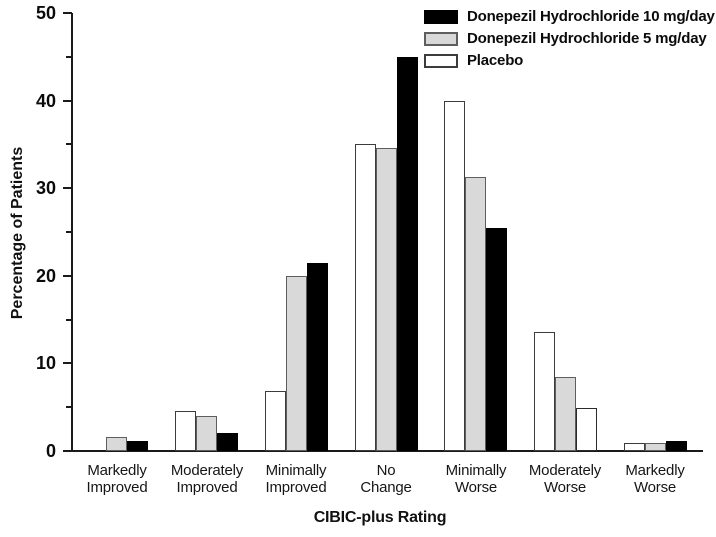 Image resolution: width=716 pixels, height=537 pixels. What do you see at coordinates (587, 38) in the screenshot?
I see `legend-label: Donepezil Hydrochloride 5 mg/day` at bounding box center [587, 38].